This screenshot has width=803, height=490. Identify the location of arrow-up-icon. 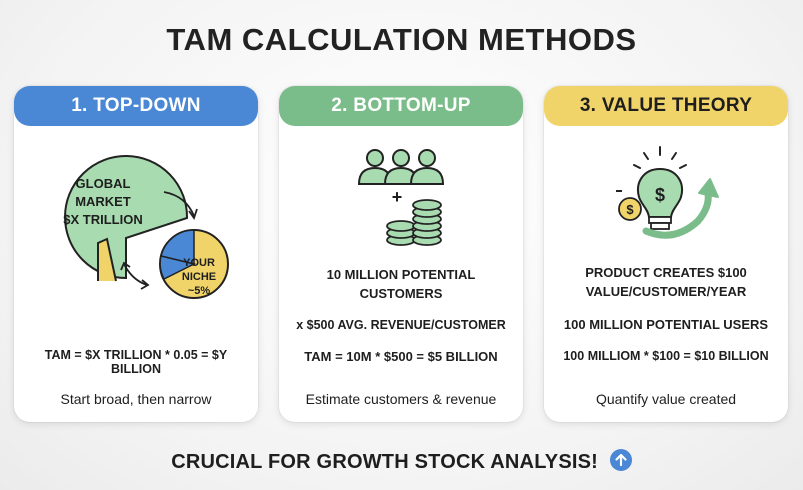
(620, 460).